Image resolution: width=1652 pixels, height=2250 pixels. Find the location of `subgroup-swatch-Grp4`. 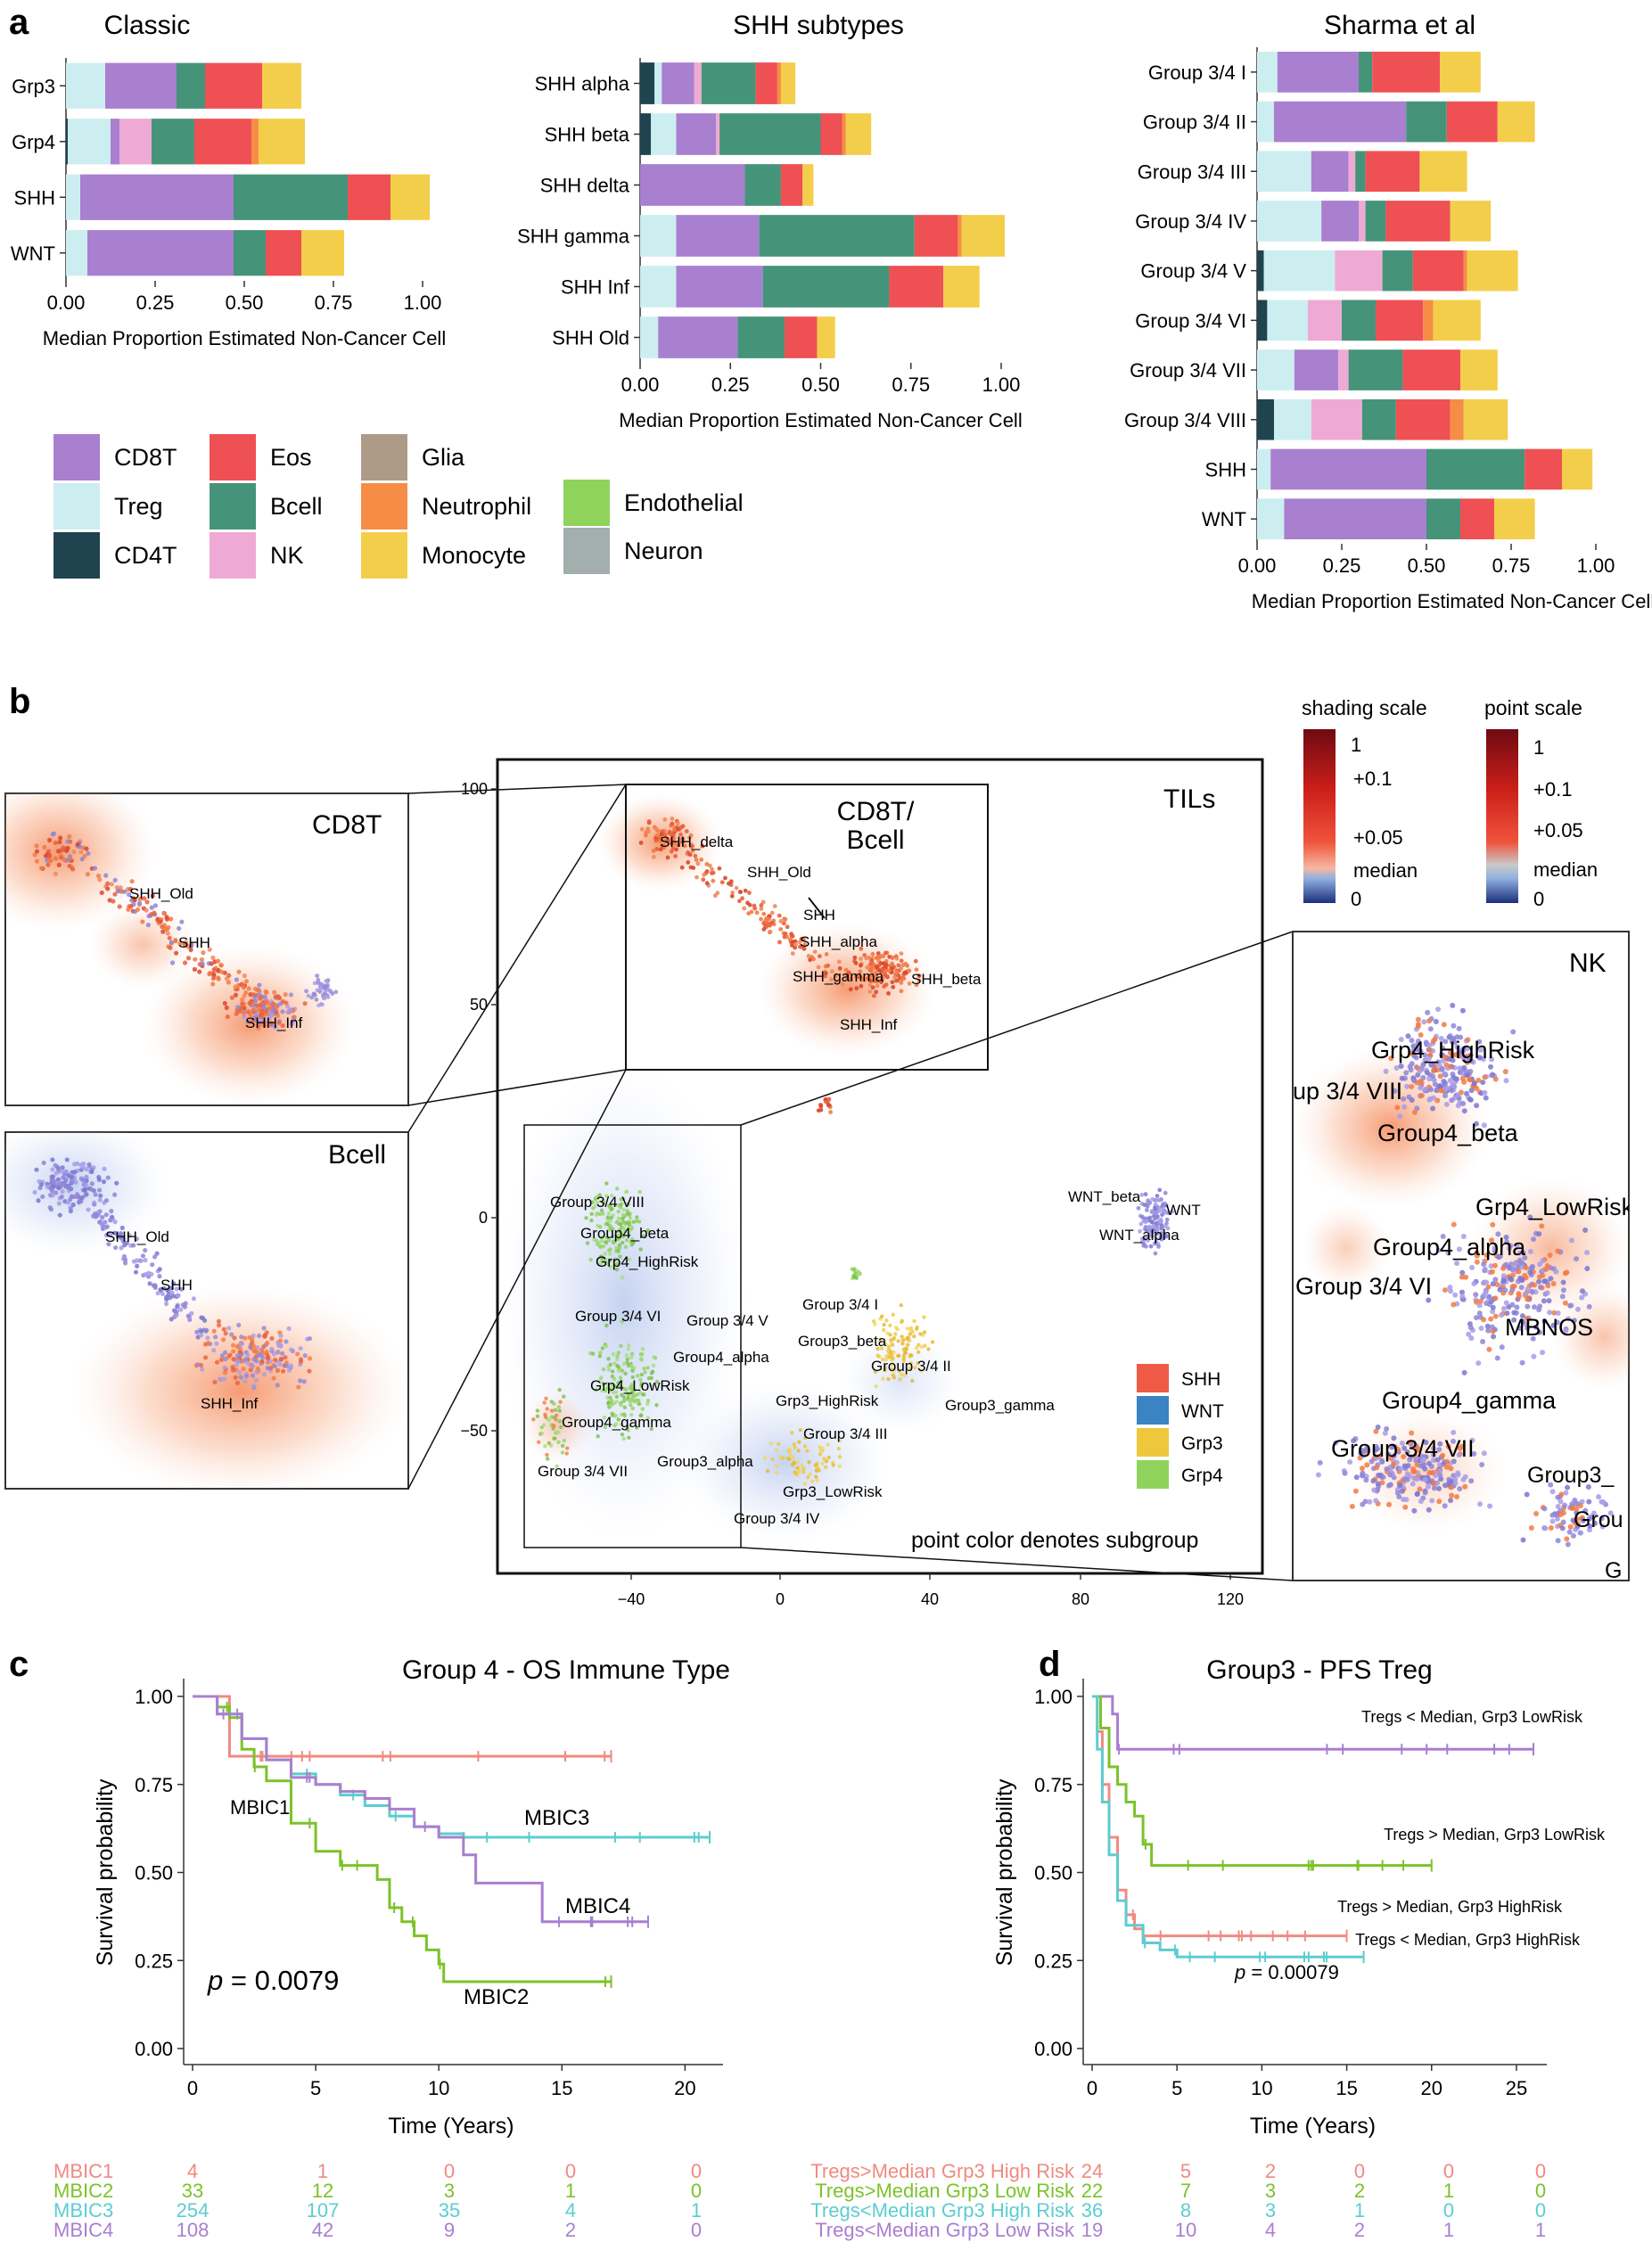

subgroup-swatch-Grp4 is located at coordinates (1153, 1474).